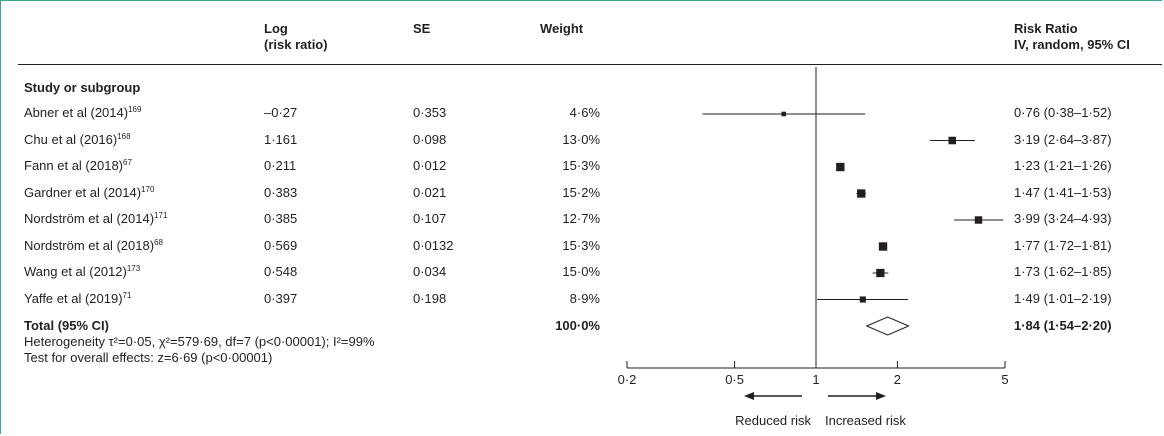  What do you see at coordinates (1063, 218) in the screenshot?
I see `study-ci: 3·99 (3·24–4·93)` at bounding box center [1063, 218].